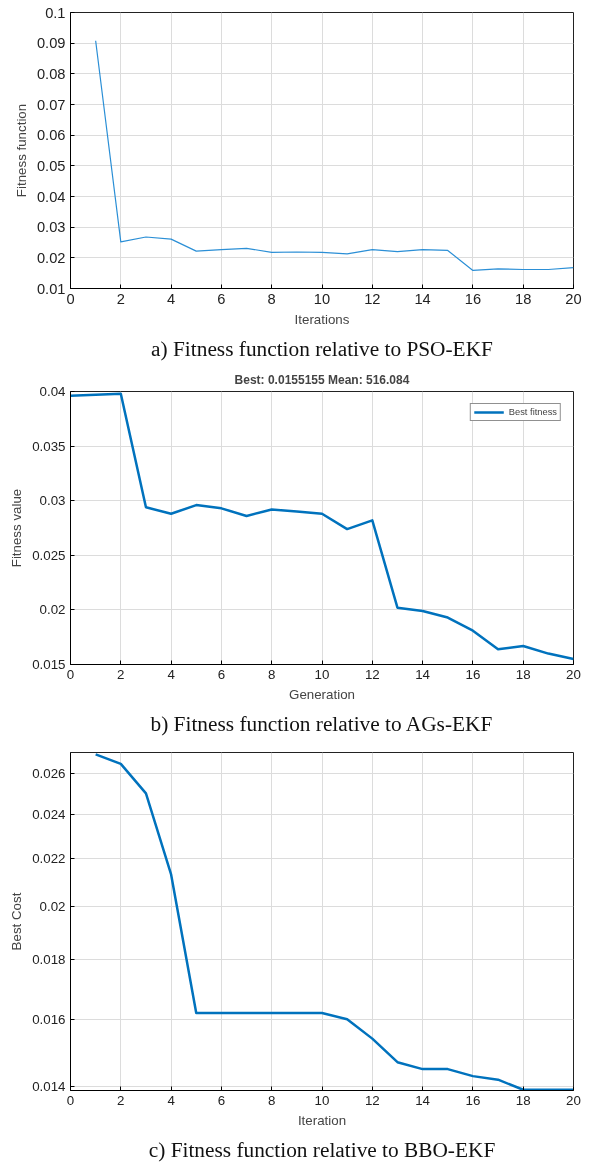 The width and height of the screenshot is (593, 1166). What do you see at coordinates (322, 1120) in the screenshot?
I see `x-axis-title: Iteration` at bounding box center [322, 1120].